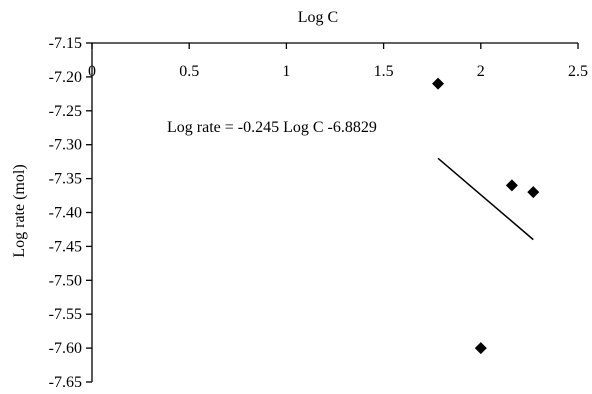 The image size is (592, 394). I want to click on y-tick-label: -7.45, so click(65, 246).